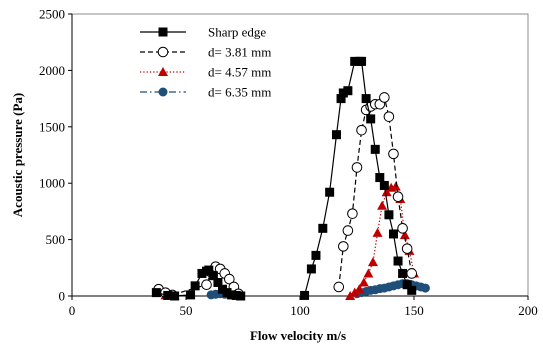 The height and width of the screenshot is (347, 543). Describe the element at coordinates (298, 335) in the screenshot. I see `x-axis-title: Flow velocity m/s` at that location.